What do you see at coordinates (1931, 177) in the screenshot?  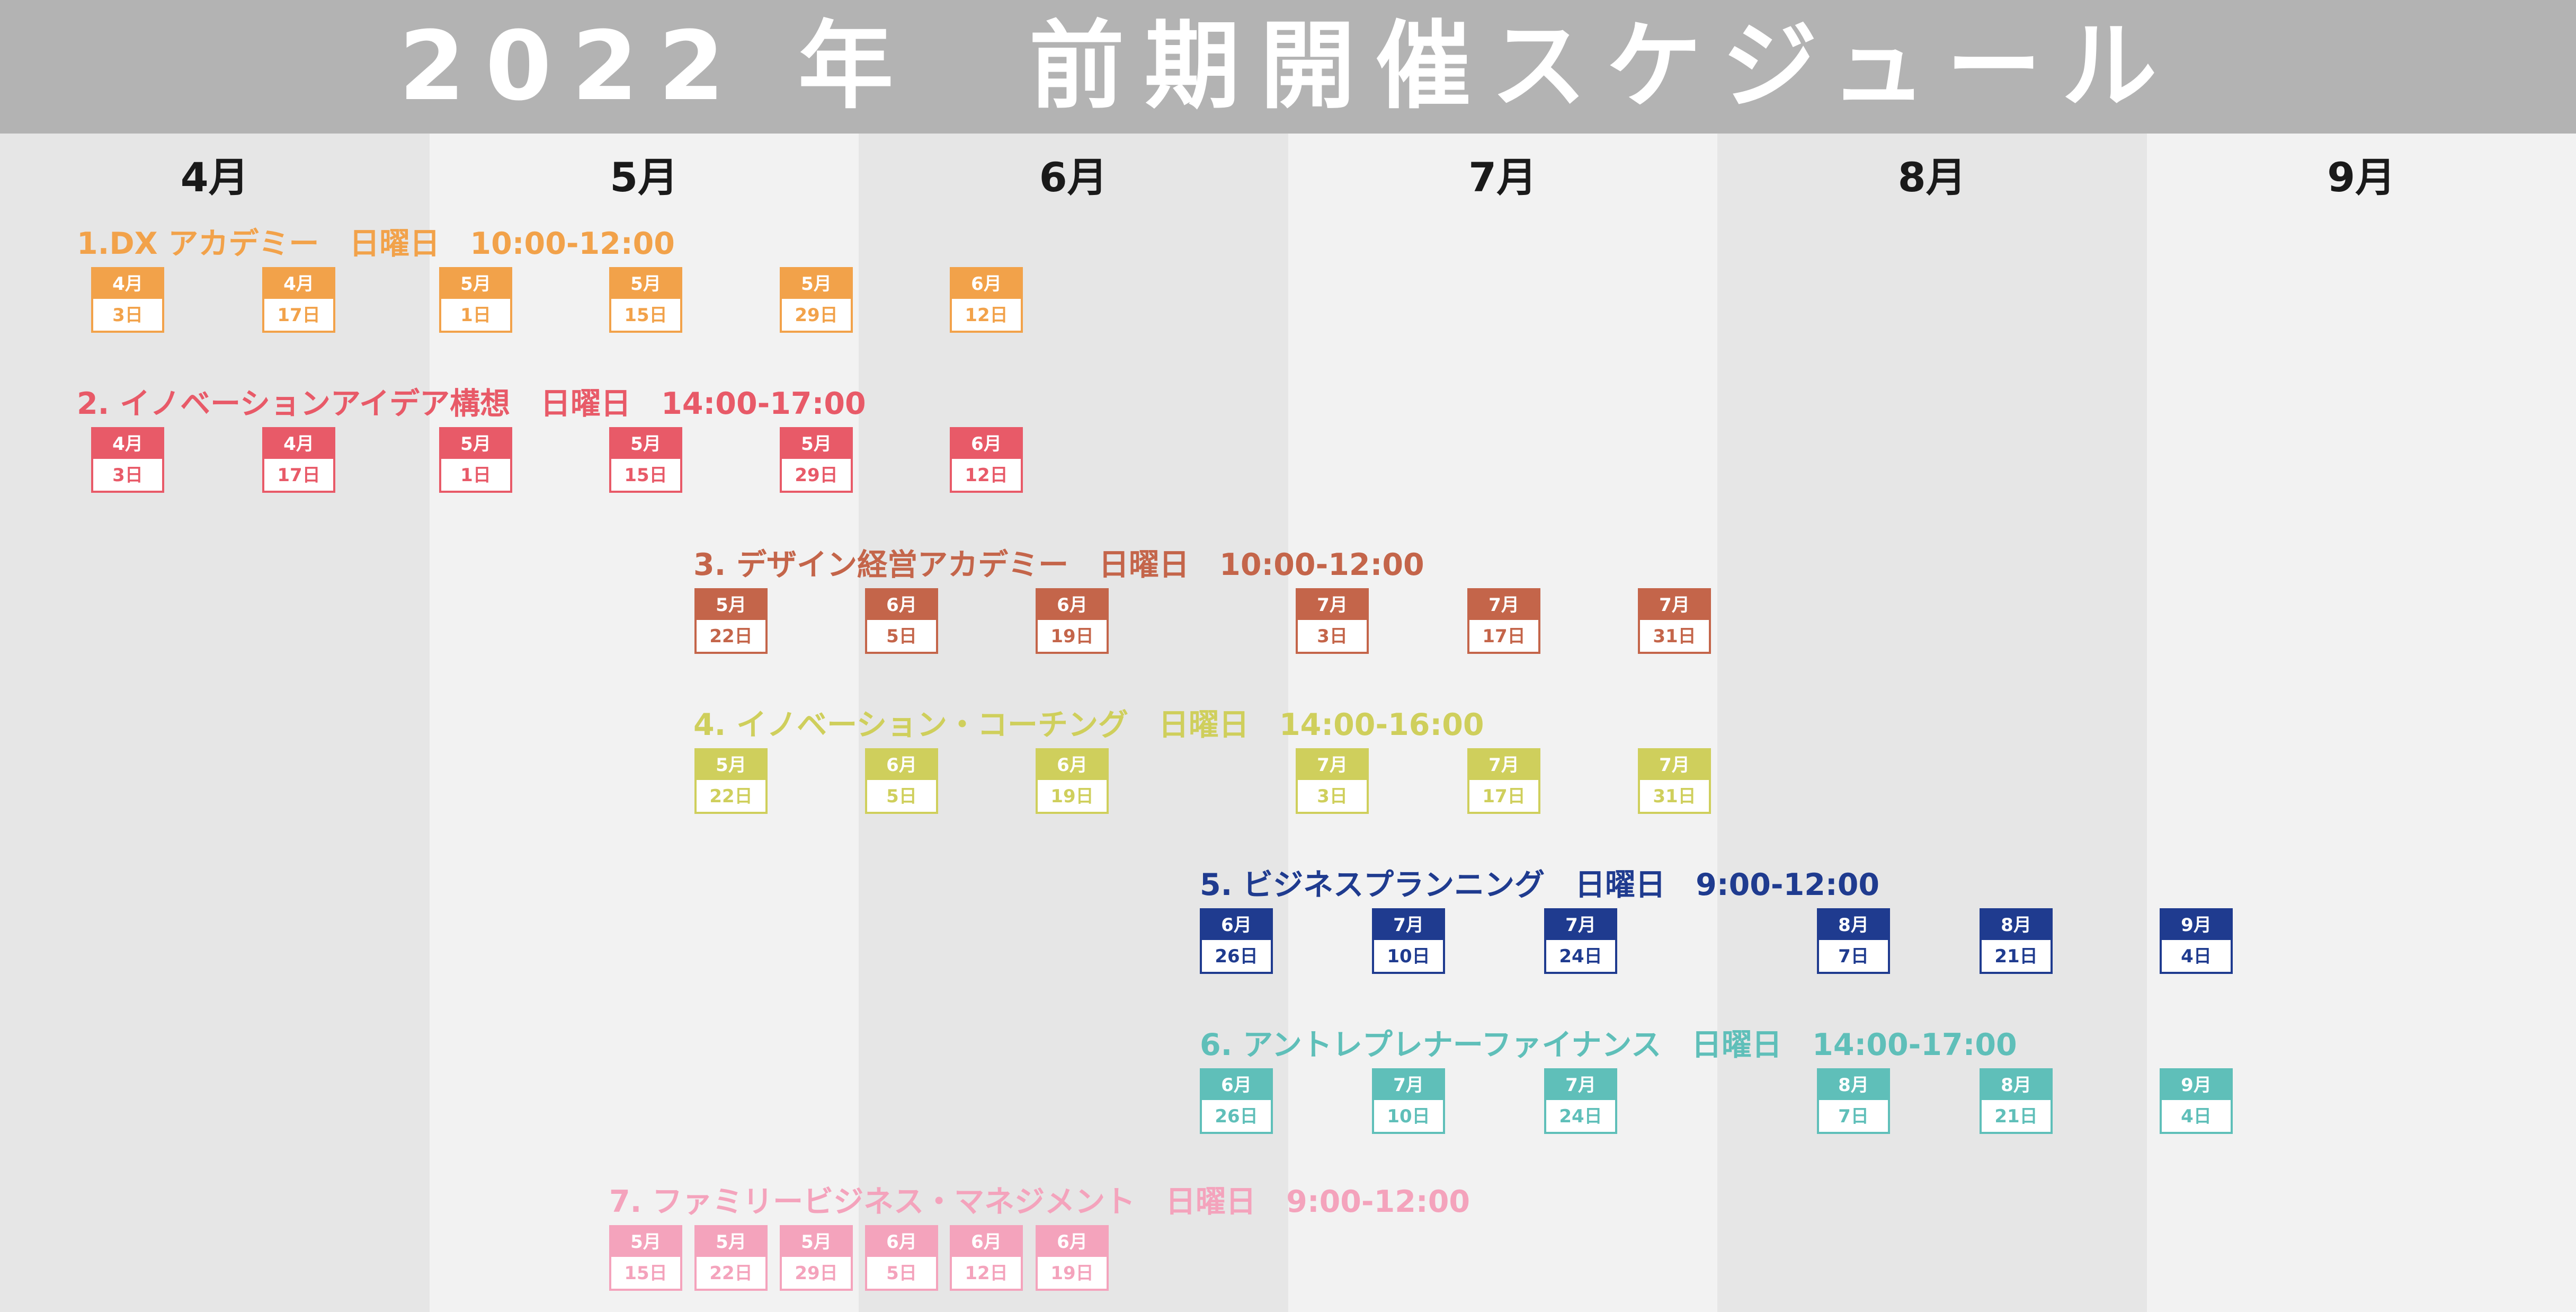 I see `month-header: 8月` at bounding box center [1931, 177].